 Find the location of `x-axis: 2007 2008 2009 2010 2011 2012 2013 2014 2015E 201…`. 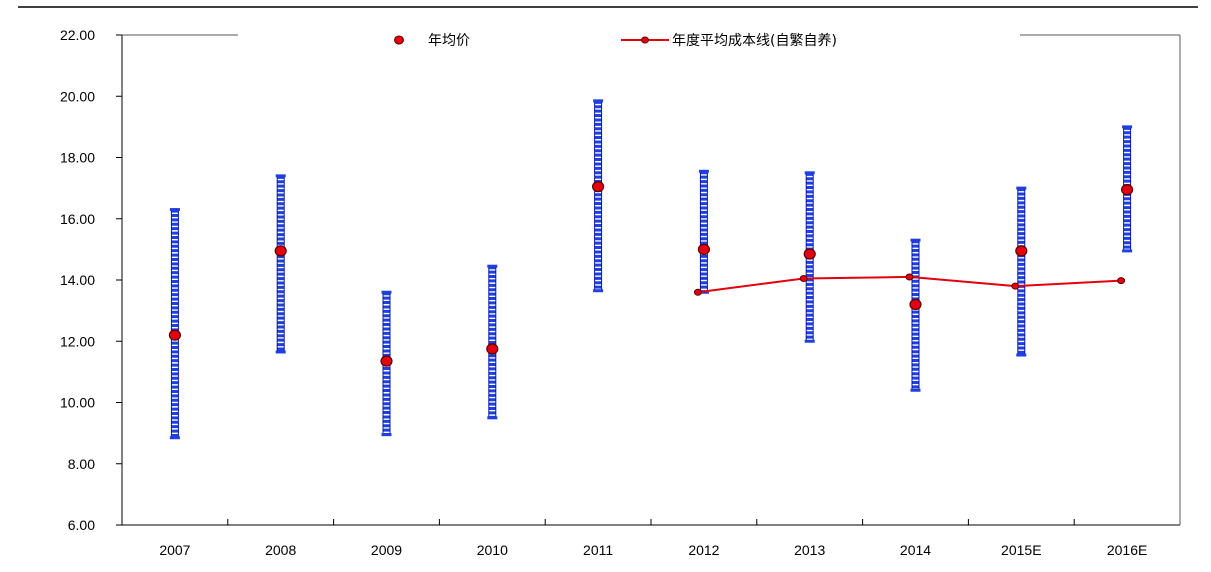

x-axis: 2007 2008 2009 2010 2011 2012 2013 2014 2015E 201… is located at coordinates (653, 538).